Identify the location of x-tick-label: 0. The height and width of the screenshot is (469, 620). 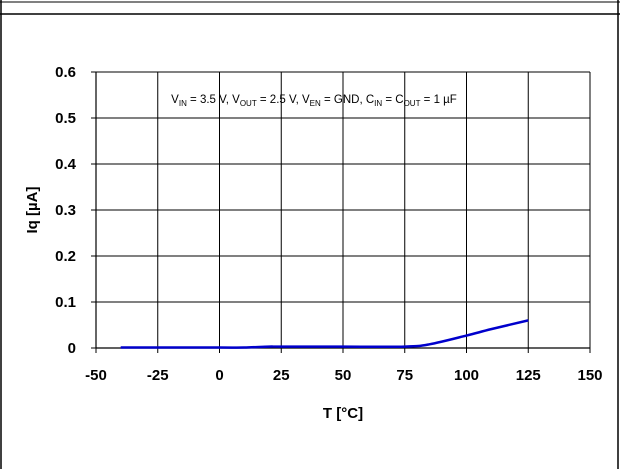
(219, 375).